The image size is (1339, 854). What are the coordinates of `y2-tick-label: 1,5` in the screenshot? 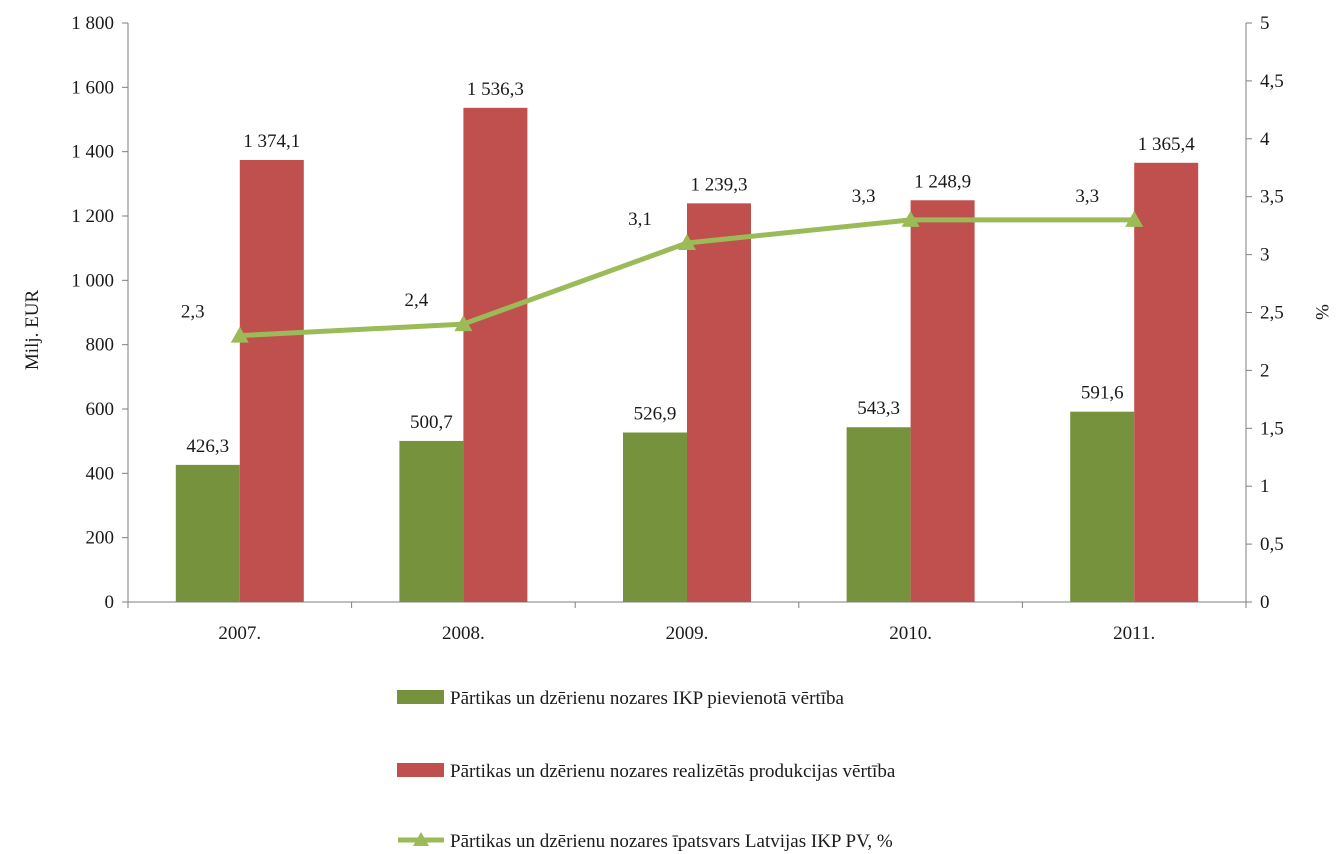 It's located at (1272, 428).